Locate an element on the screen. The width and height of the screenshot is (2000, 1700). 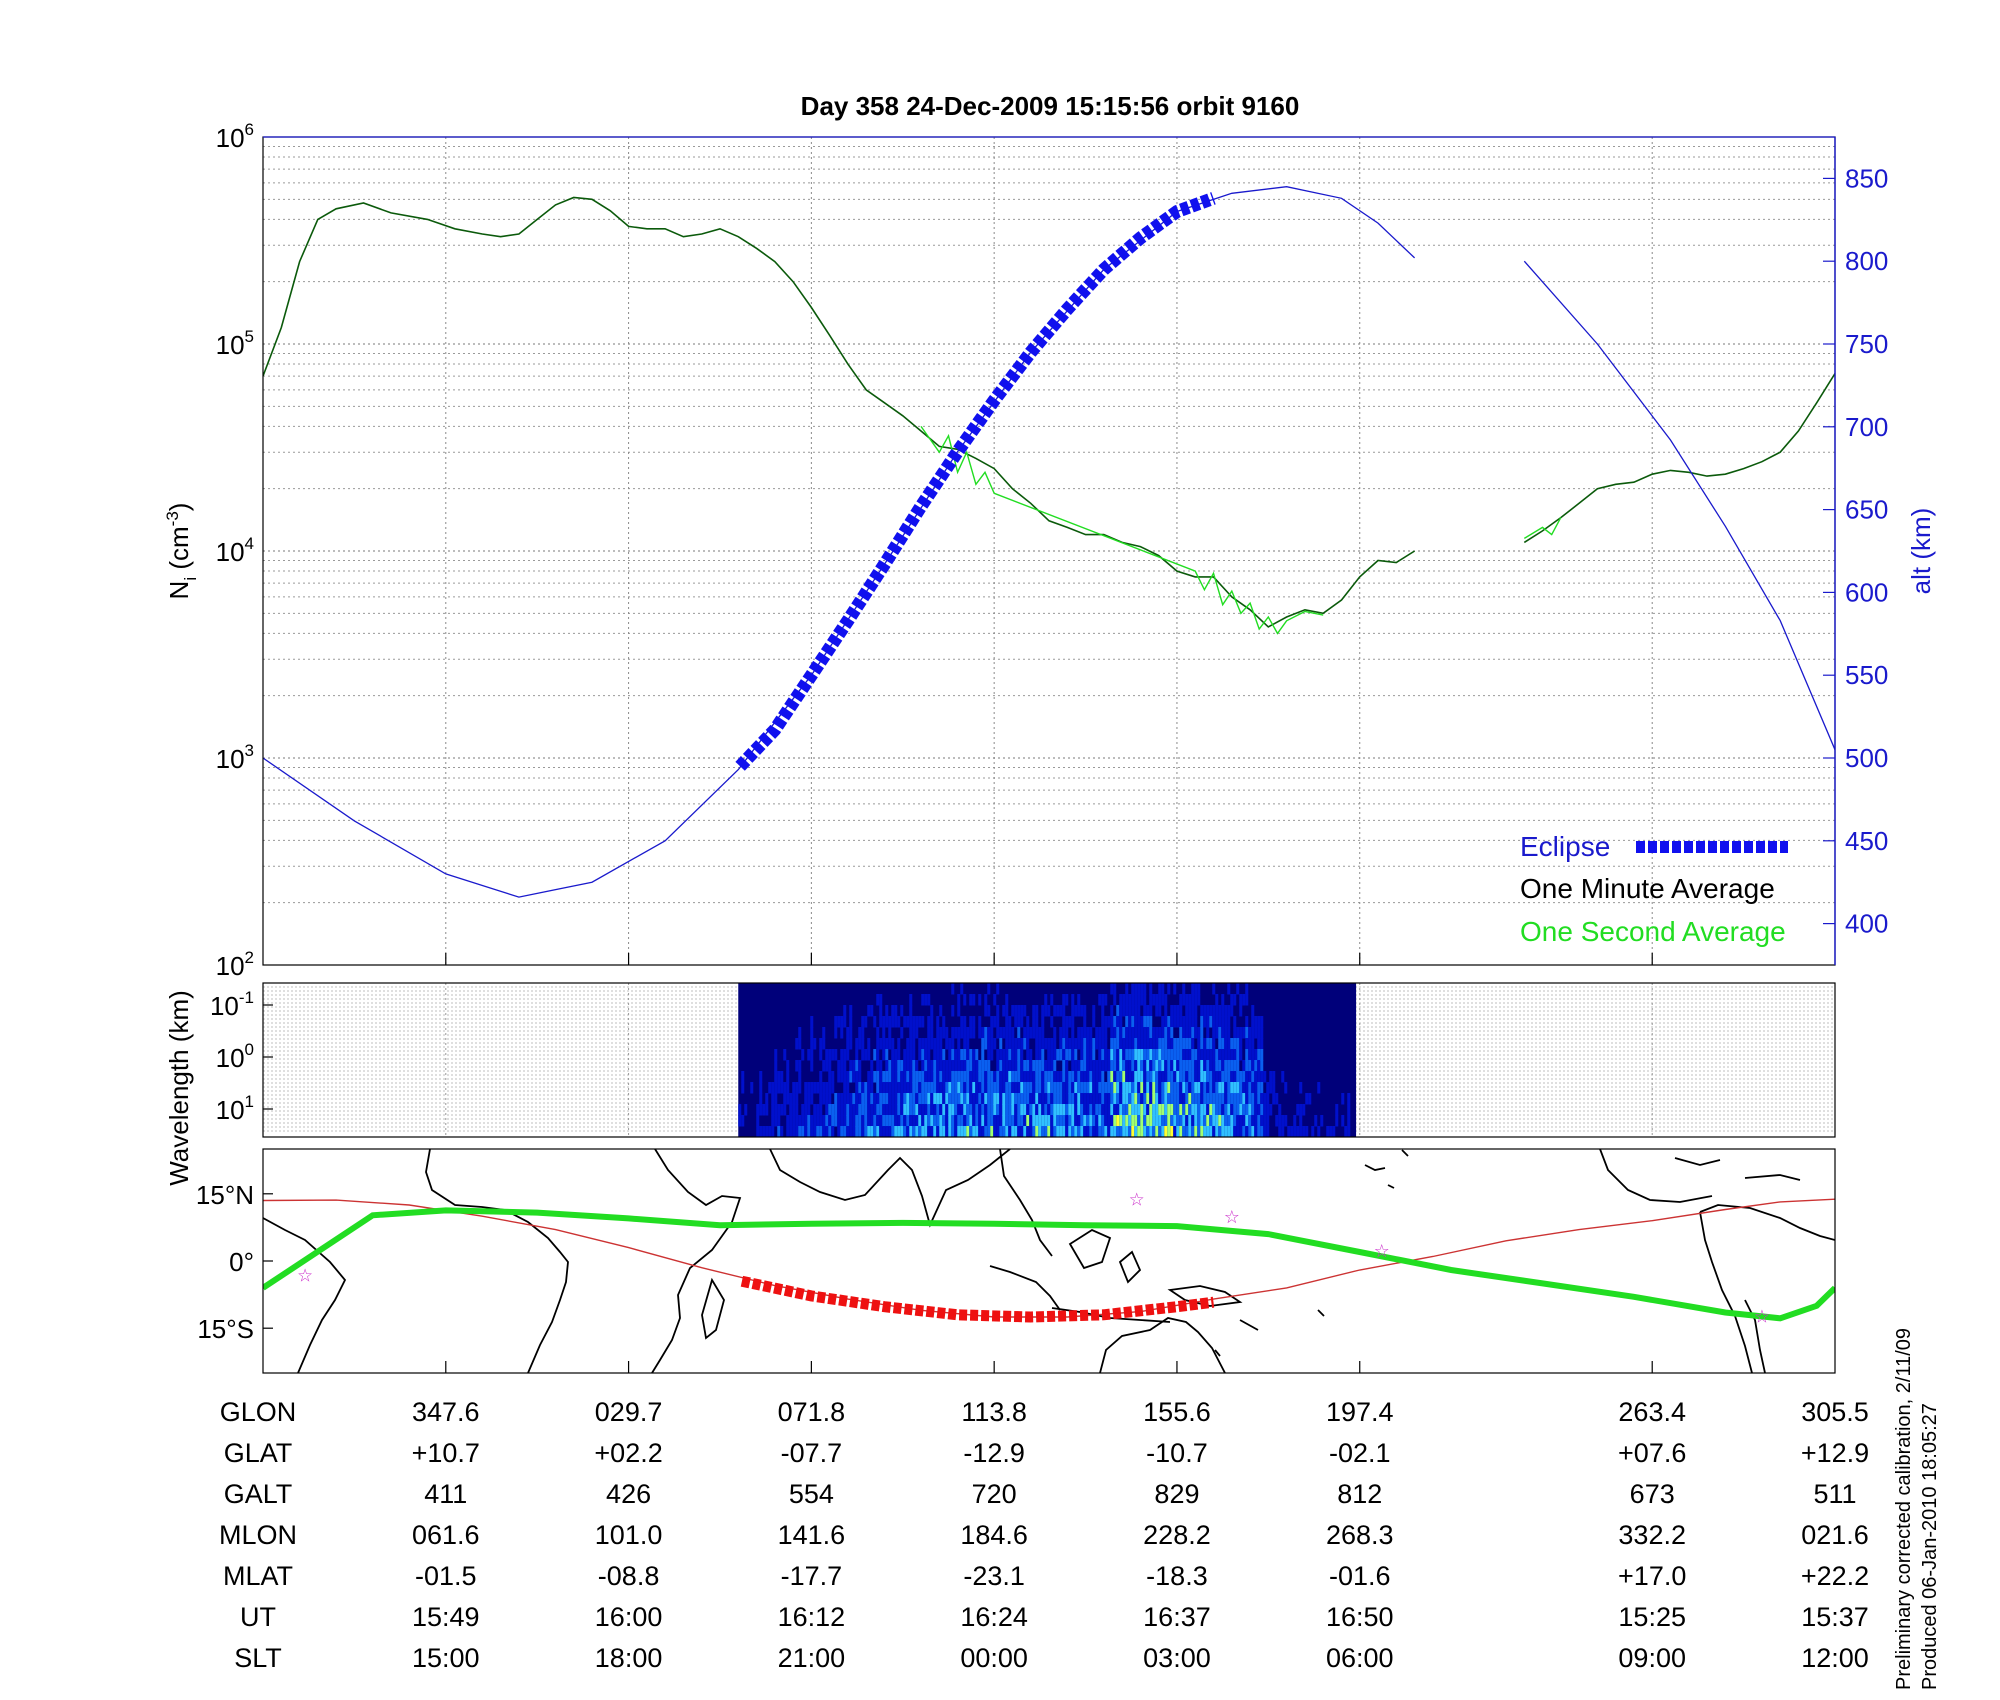
legend-second-label: One Second Average is located at coordinates (1653, 931).